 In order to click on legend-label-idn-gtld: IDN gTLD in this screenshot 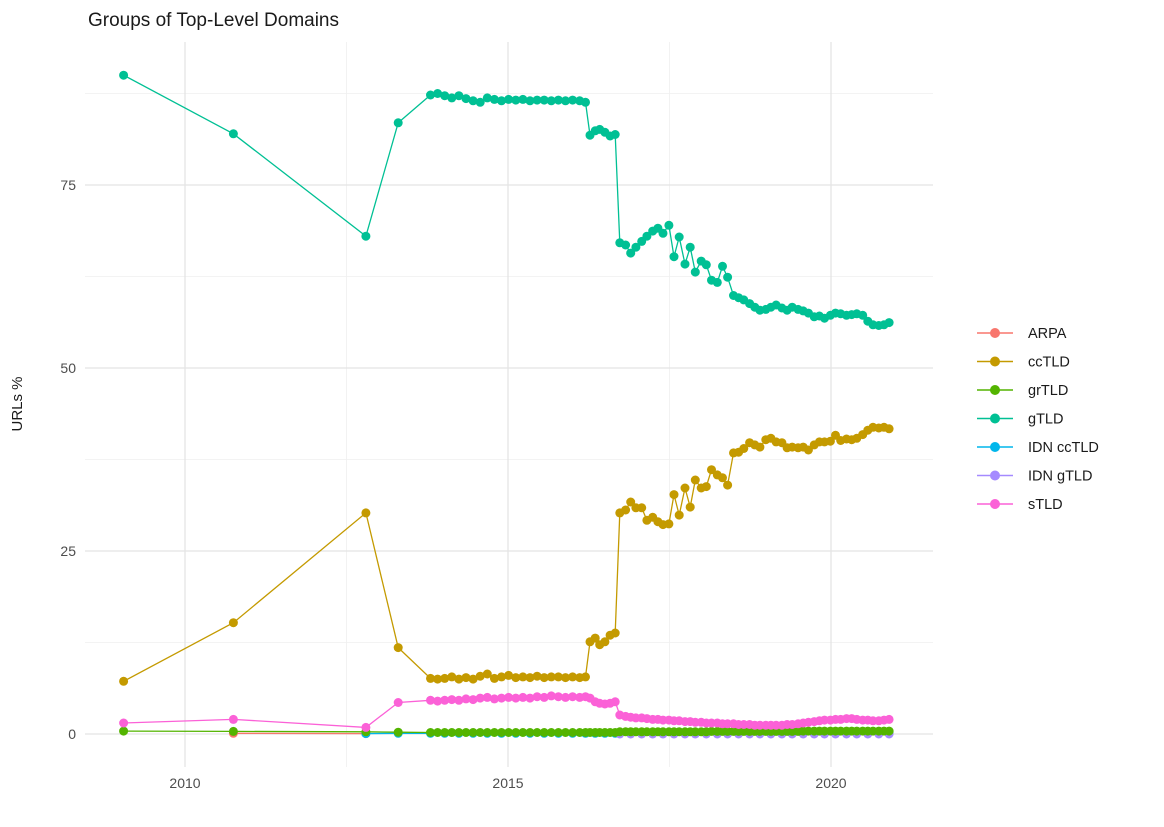, I will do `click(1060, 477)`.